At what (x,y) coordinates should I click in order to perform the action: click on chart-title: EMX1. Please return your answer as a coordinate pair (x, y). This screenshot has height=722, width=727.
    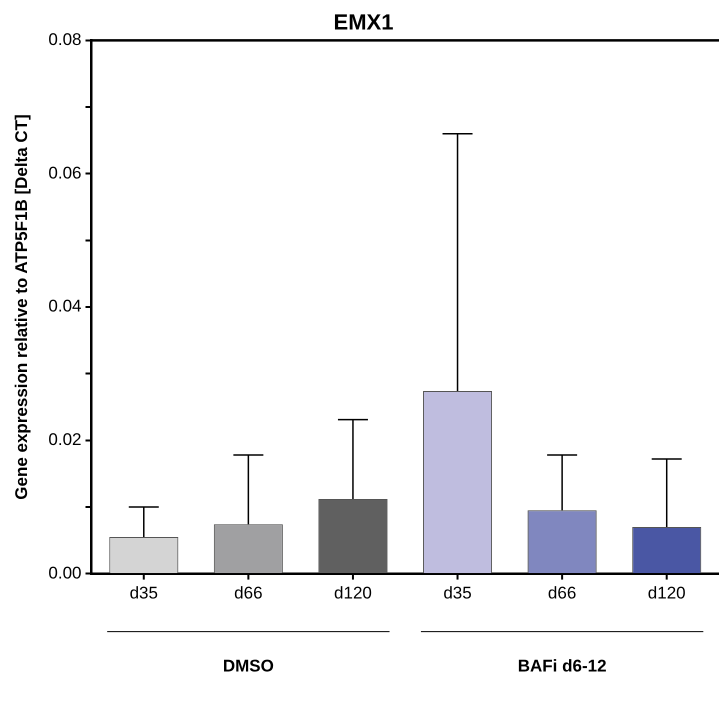
    Looking at the image, I should click on (364, 21).